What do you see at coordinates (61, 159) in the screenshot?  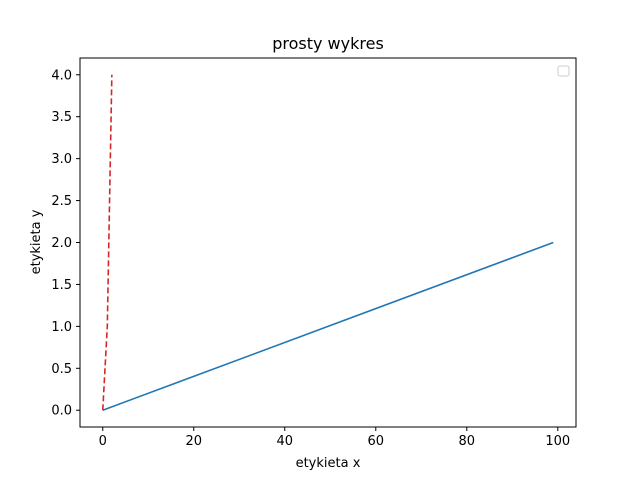 I see `y-tick-label: 3.0` at bounding box center [61, 159].